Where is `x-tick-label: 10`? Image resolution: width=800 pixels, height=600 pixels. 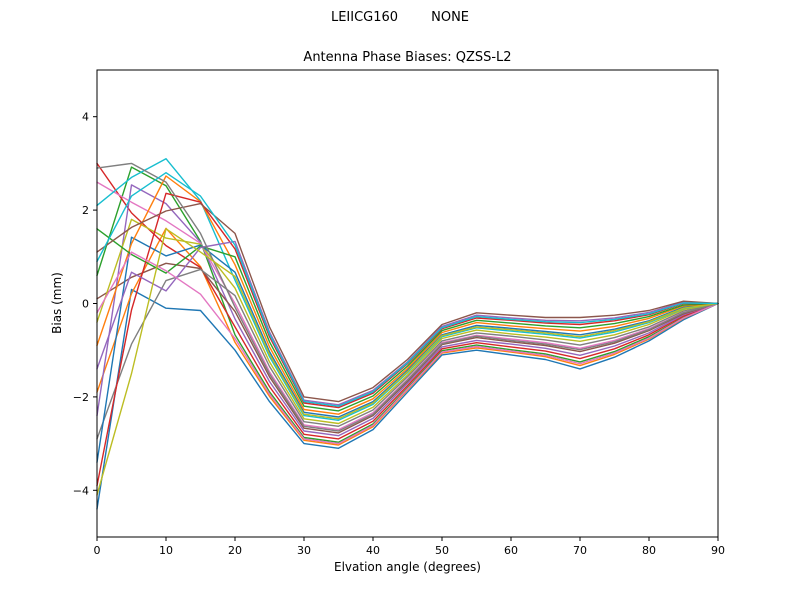 x-tick-label: 10 is located at coordinates (166, 550).